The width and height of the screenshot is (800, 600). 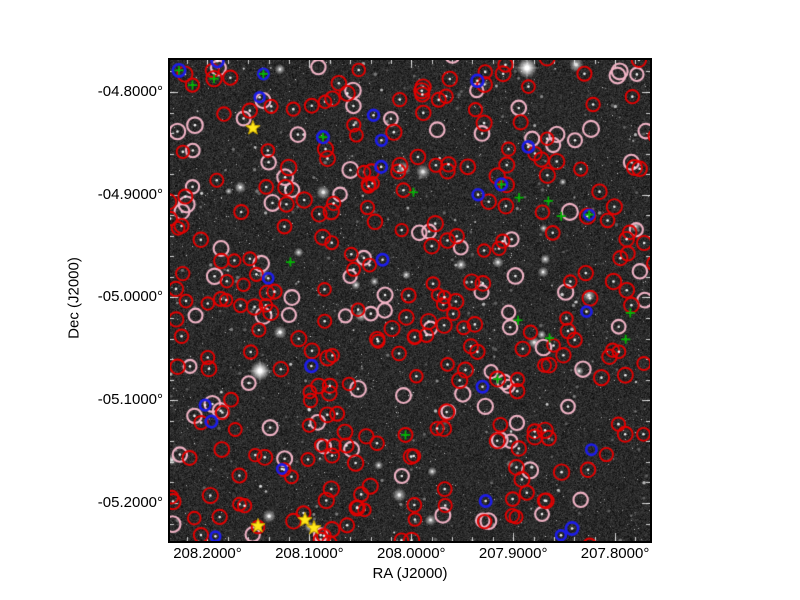 What do you see at coordinates (309, 553) in the screenshot?
I see `x-tick-label: 208.1000°` at bounding box center [309, 553].